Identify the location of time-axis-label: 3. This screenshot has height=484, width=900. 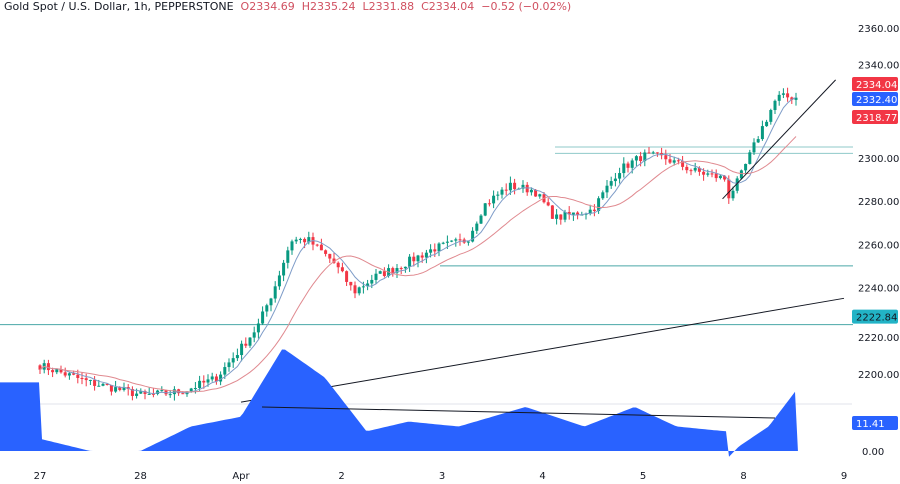
(442, 476).